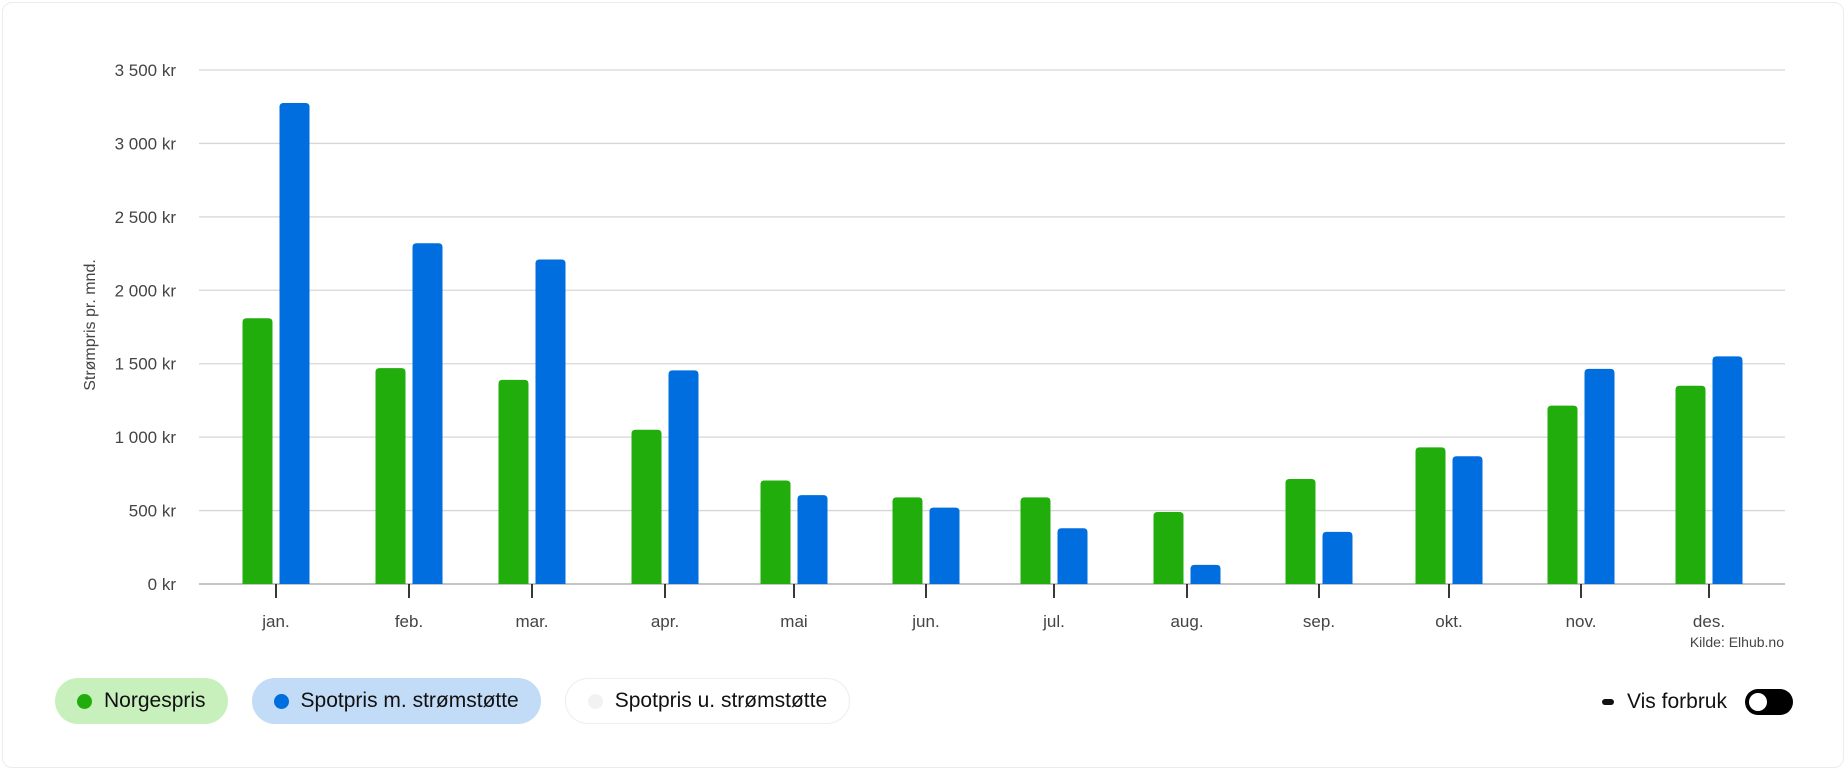  I want to click on legend-chip-norgespris: Norgespris, so click(141, 701).